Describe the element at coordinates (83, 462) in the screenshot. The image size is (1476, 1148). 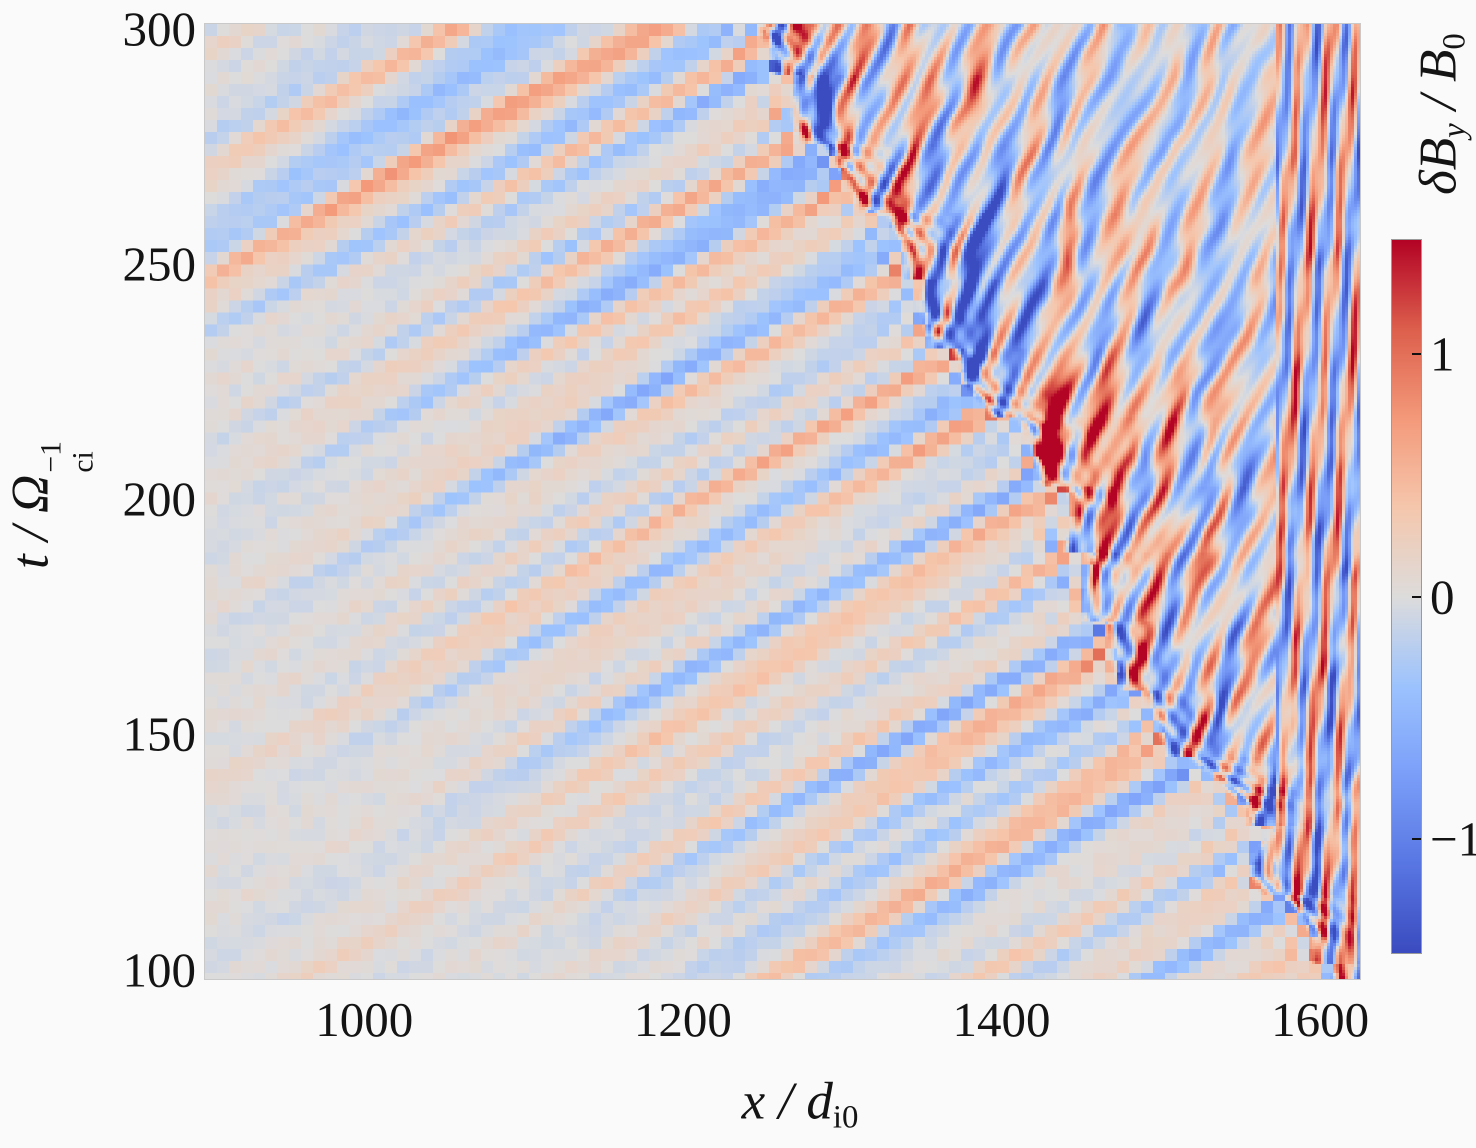
I see `y-axis-label-sub: ci` at that location.